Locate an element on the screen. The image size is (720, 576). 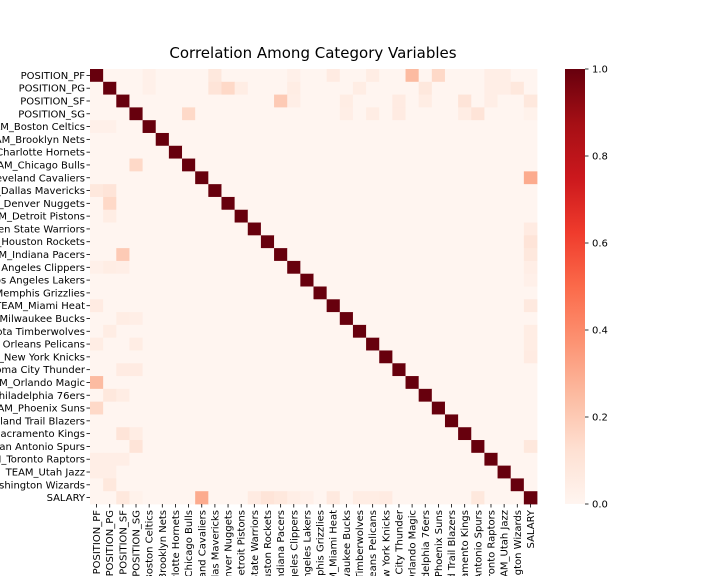
x-tick-label: TEAM_Portland Trail Blazers is located at coordinates (452, 543).